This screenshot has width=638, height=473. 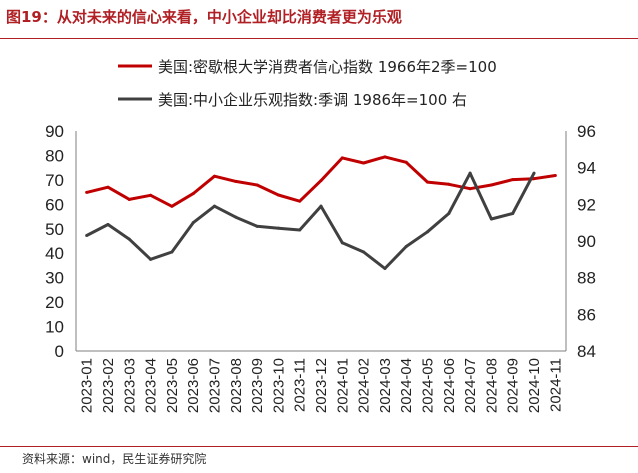 I want to click on x-tick-label: 2023-03, so click(x=129, y=385).